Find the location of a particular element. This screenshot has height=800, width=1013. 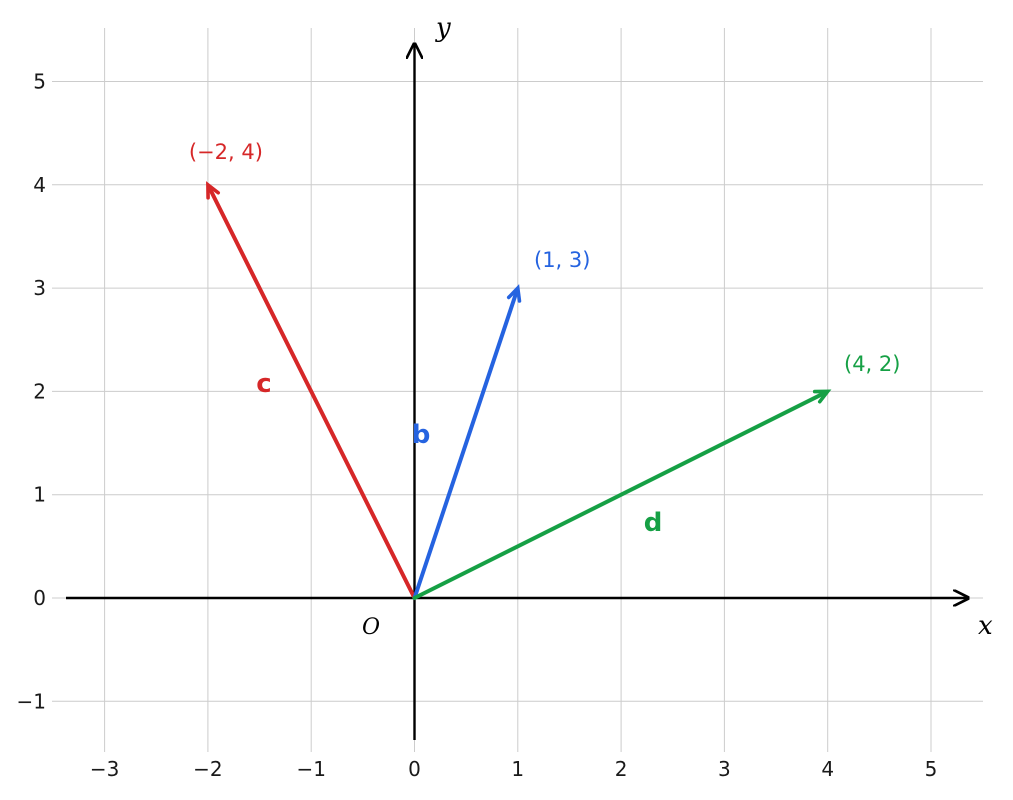

x-axis-label: x is located at coordinates (985, 626).